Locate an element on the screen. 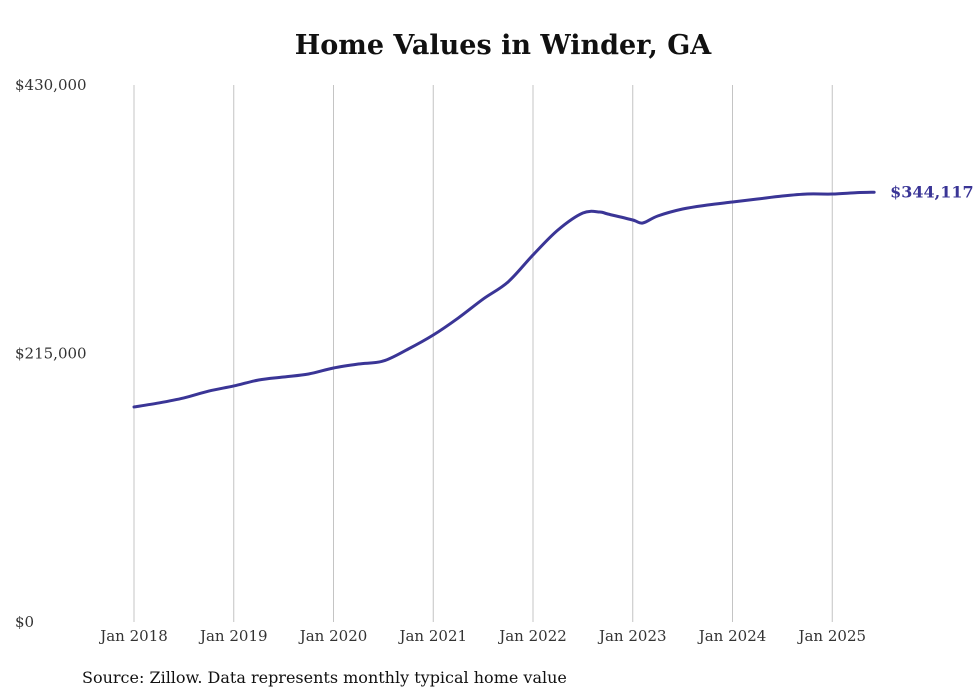  x-tick-label: Jan 2018 is located at coordinates (133, 636).